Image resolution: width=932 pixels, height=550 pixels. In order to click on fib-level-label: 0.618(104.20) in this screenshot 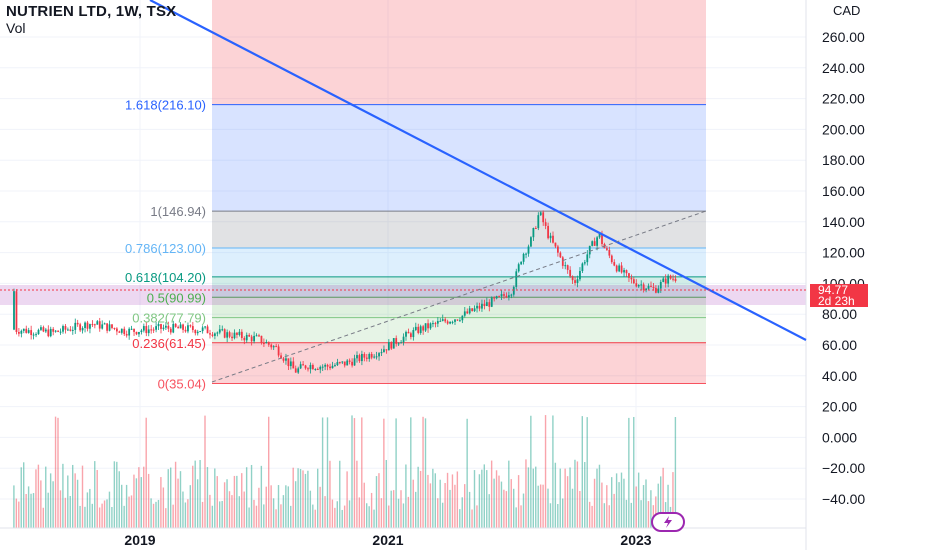, I will do `click(165, 277)`.